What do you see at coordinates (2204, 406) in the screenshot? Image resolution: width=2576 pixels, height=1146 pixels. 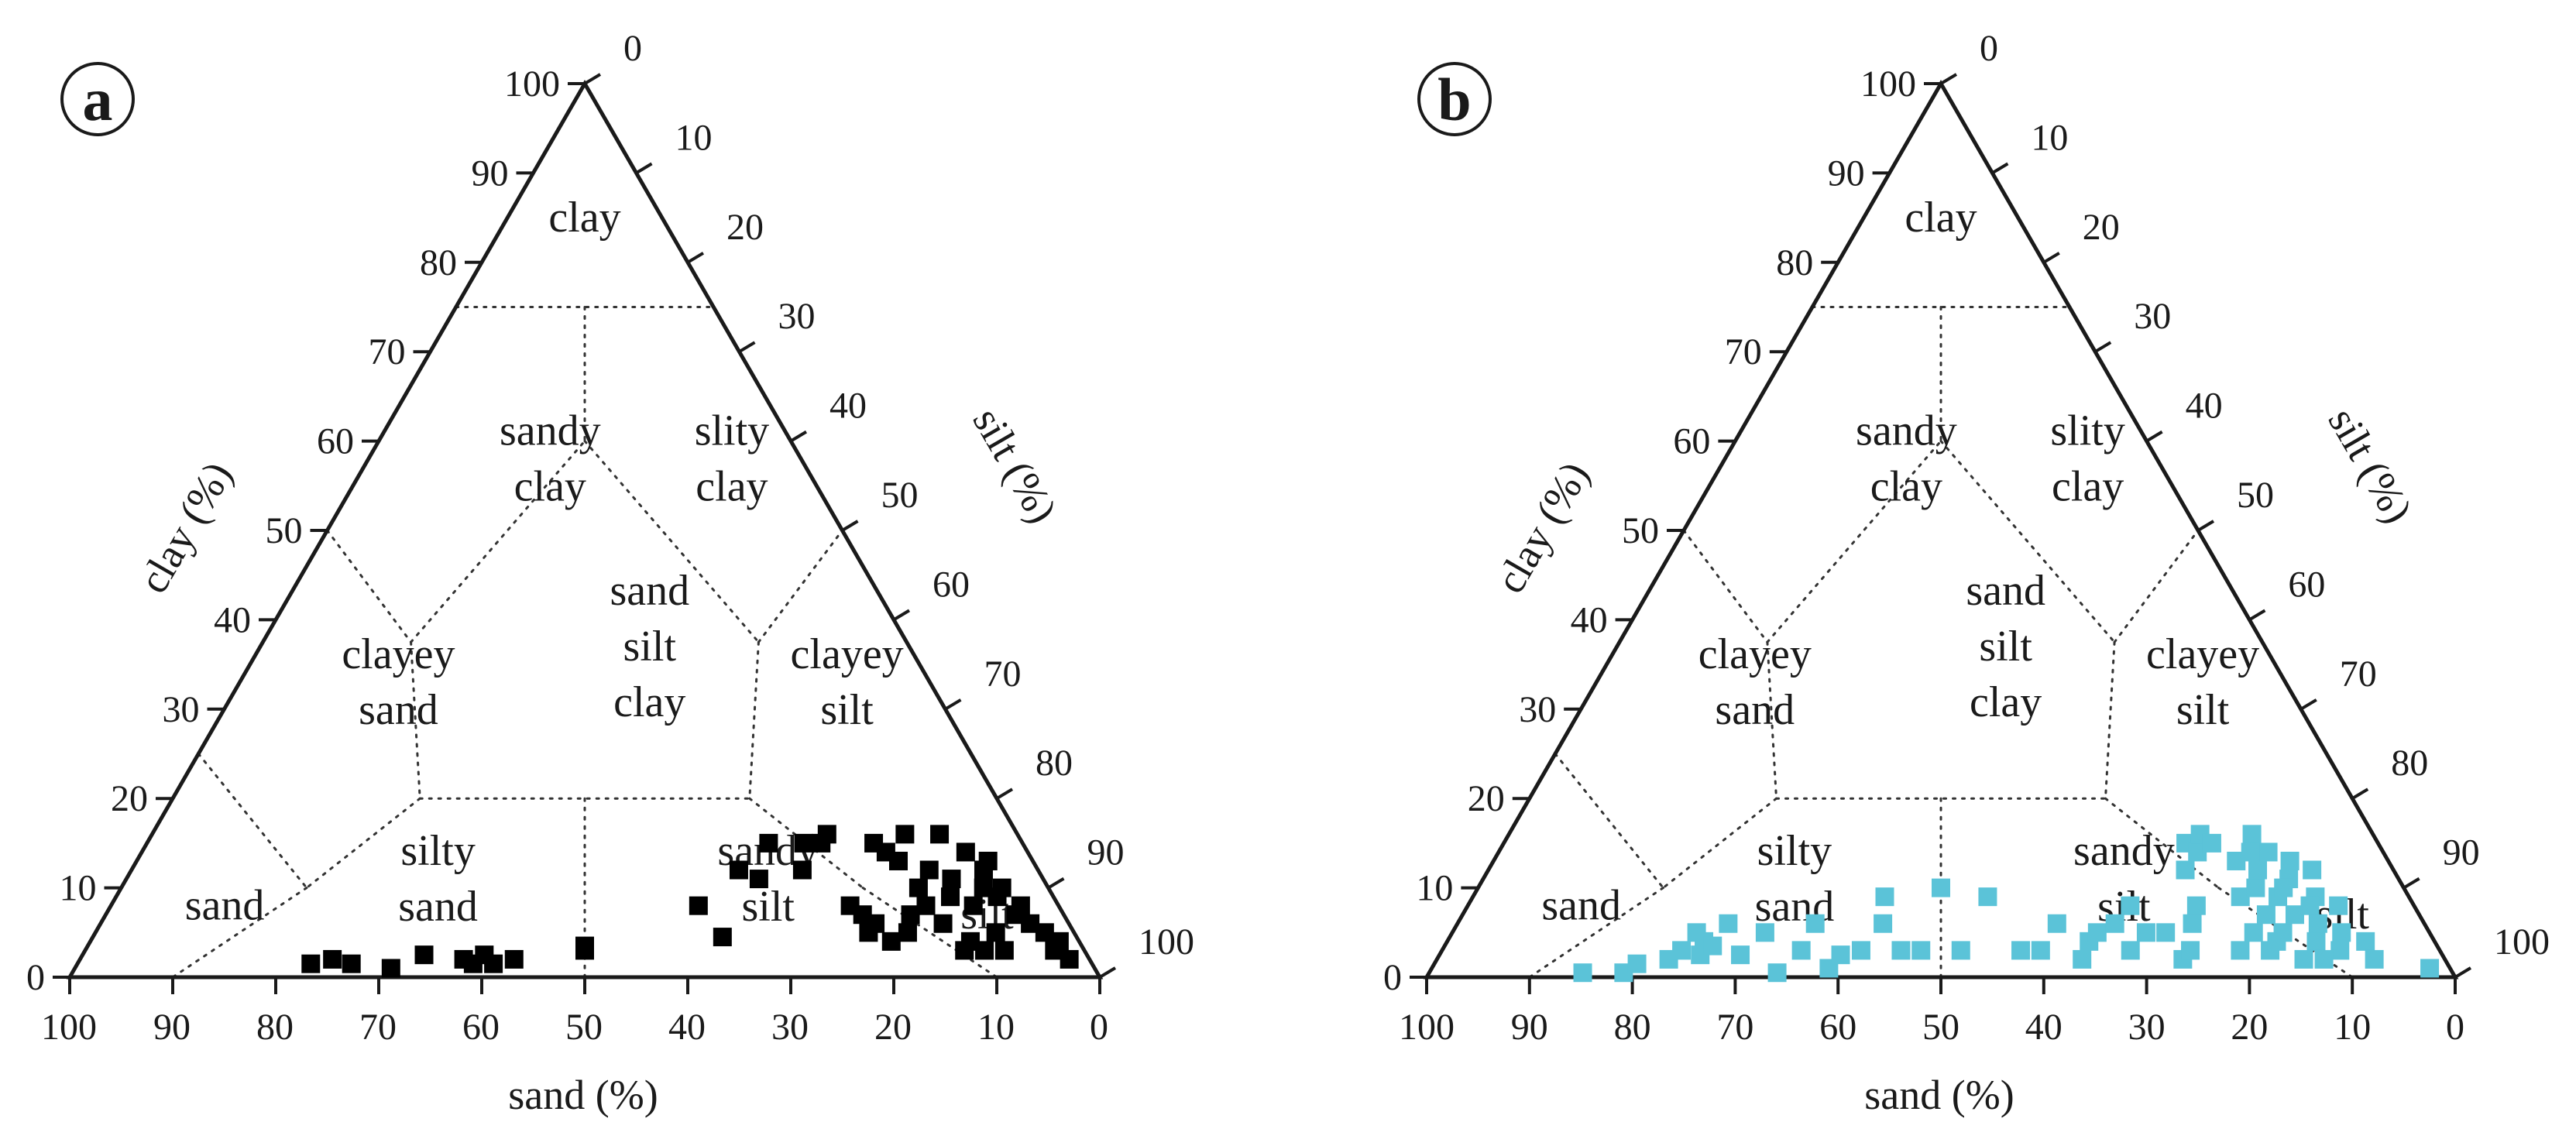 I see `silt-tick-label: 40` at bounding box center [2204, 406].